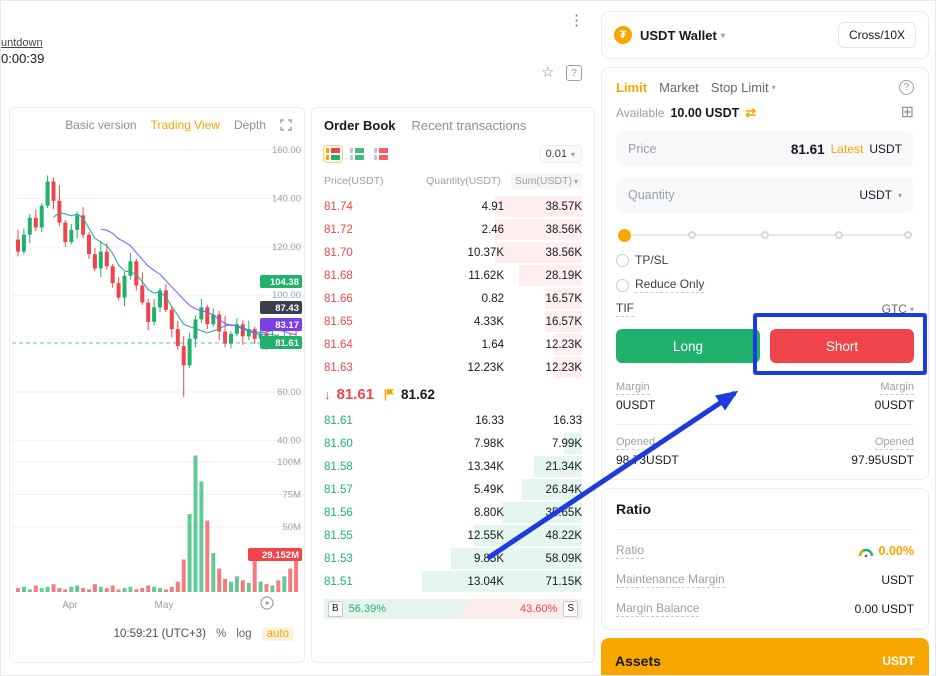 This screenshot has height=676, width=936. I want to click on sell-percent: 43.60%, so click(539, 609).